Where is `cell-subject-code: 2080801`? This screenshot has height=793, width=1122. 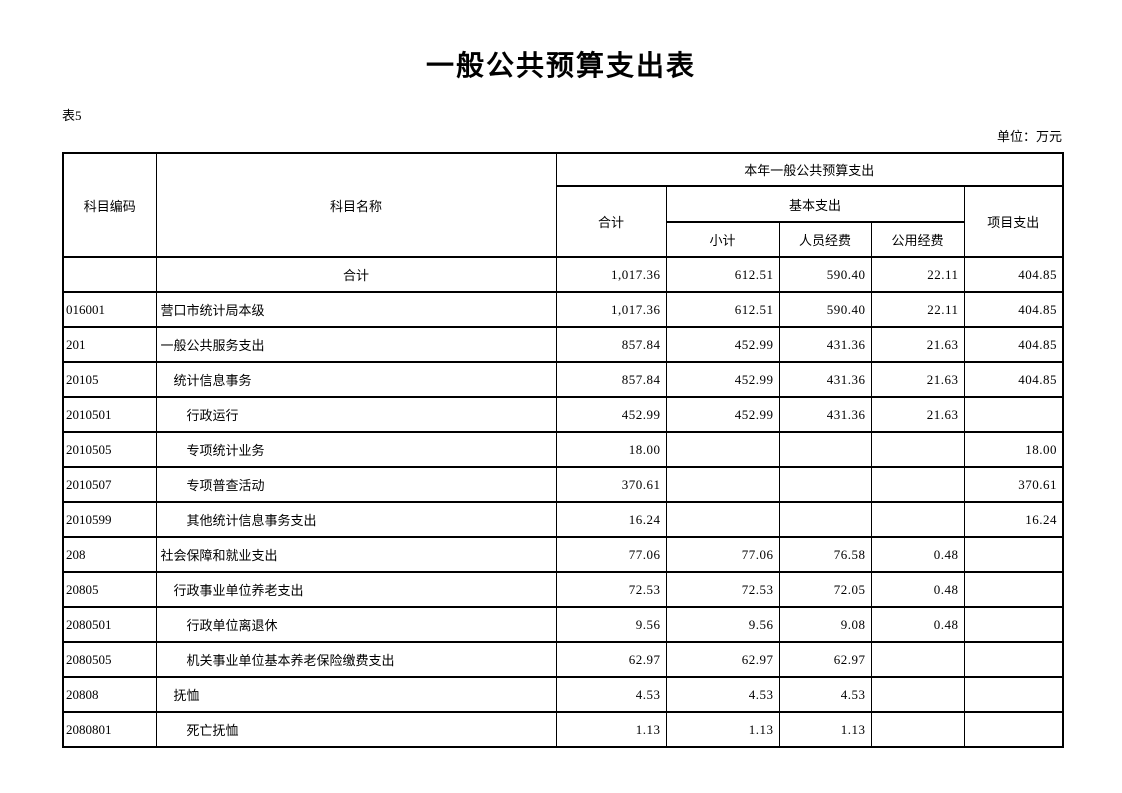
cell-subject-code: 2080801 is located at coordinates (109, 729).